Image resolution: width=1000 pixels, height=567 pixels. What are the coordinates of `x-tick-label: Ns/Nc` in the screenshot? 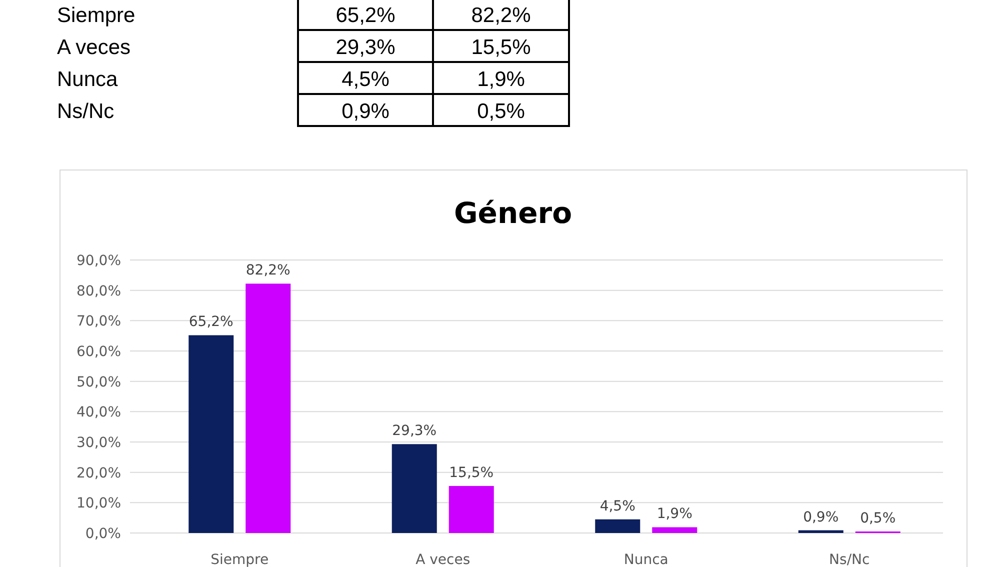 It's located at (849, 559).